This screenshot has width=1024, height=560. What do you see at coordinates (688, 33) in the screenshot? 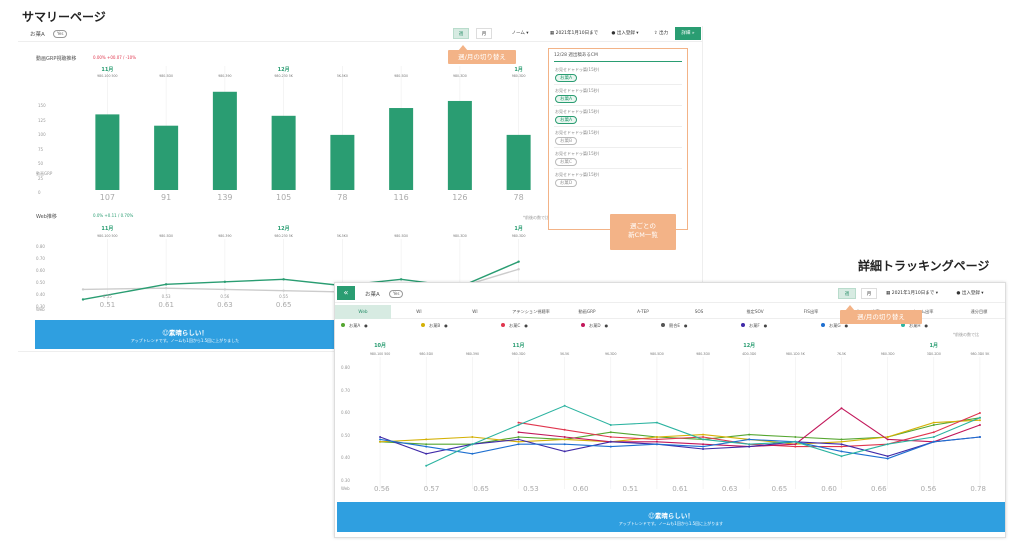
I see `detail-button: 詳細 »` at bounding box center [688, 33].